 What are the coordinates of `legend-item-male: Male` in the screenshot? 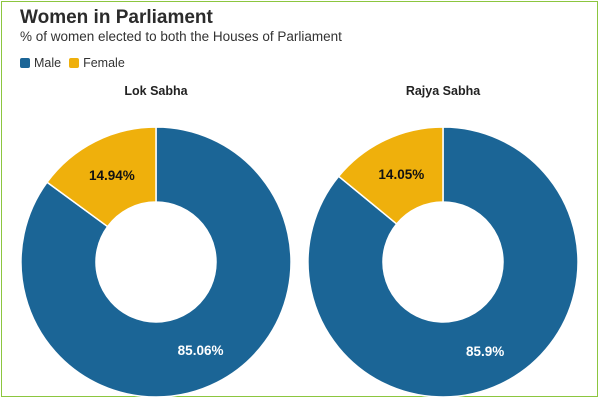 It's located at (40, 63).